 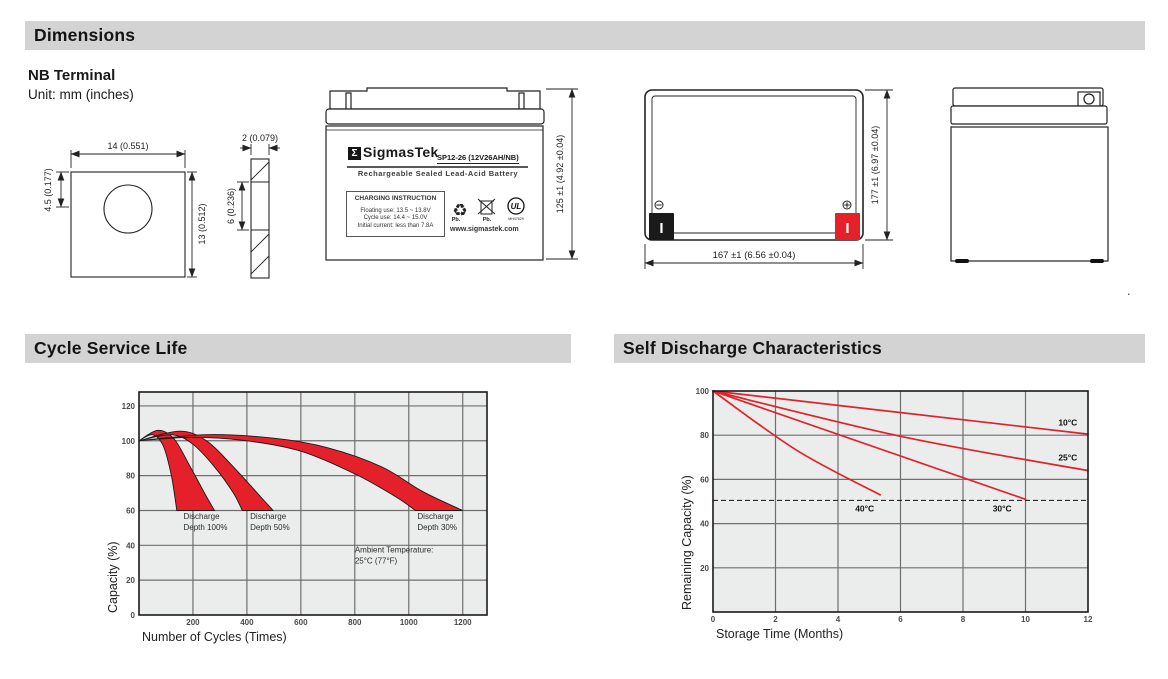 I want to click on brand-name: SigmasTek, so click(x=401, y=152).